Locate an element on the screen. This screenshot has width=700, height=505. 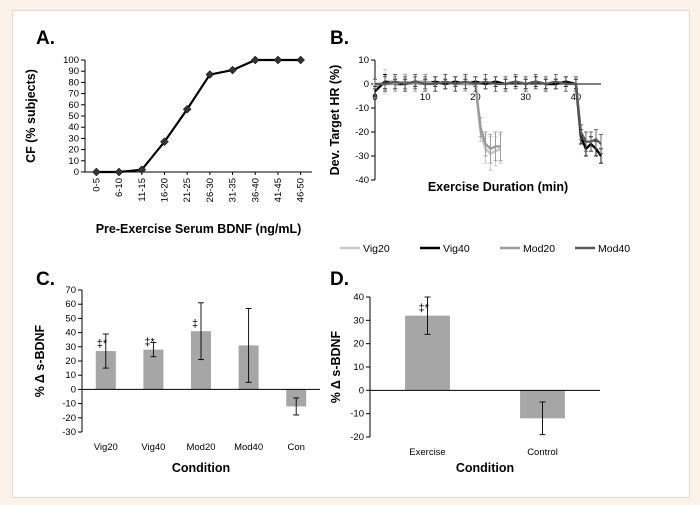
panel-letter-c: C. is located at coordinates (45, 279).